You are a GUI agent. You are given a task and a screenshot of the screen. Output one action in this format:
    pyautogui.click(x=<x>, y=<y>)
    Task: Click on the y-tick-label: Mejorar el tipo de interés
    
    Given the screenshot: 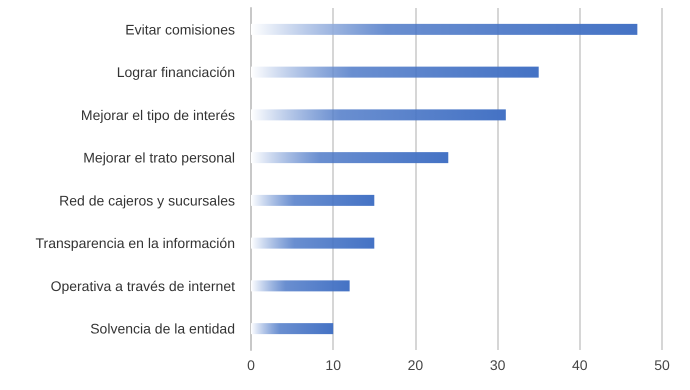 What is the action you would take?
    pyautogui.click(x=157, y=114)
    